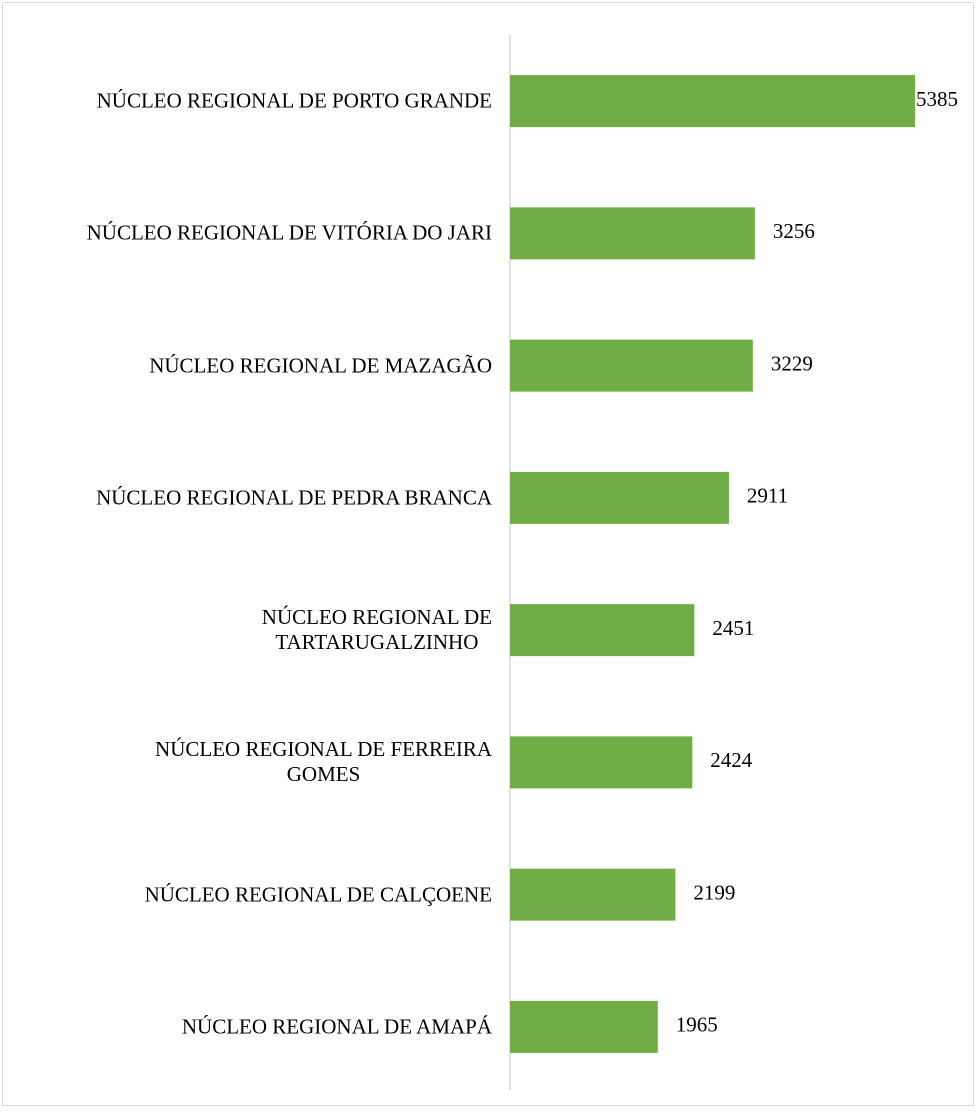  Describe the element at coordinates (792, 363) in the screenshot. I see `value-label: 3229` at that location.